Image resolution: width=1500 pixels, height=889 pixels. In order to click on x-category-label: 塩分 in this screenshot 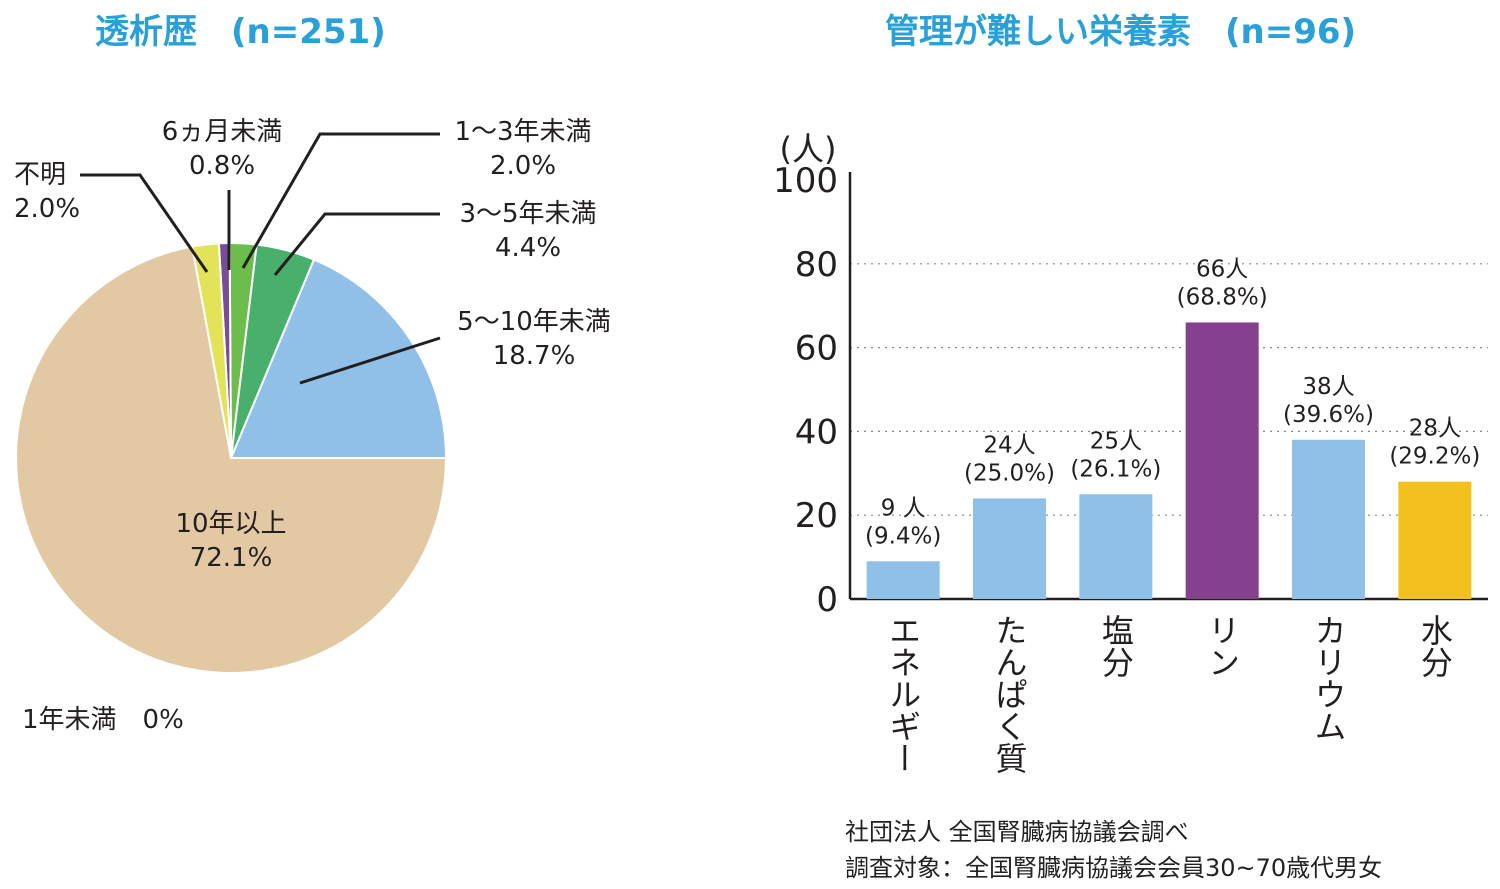, I will do `click(1116, 646)`.